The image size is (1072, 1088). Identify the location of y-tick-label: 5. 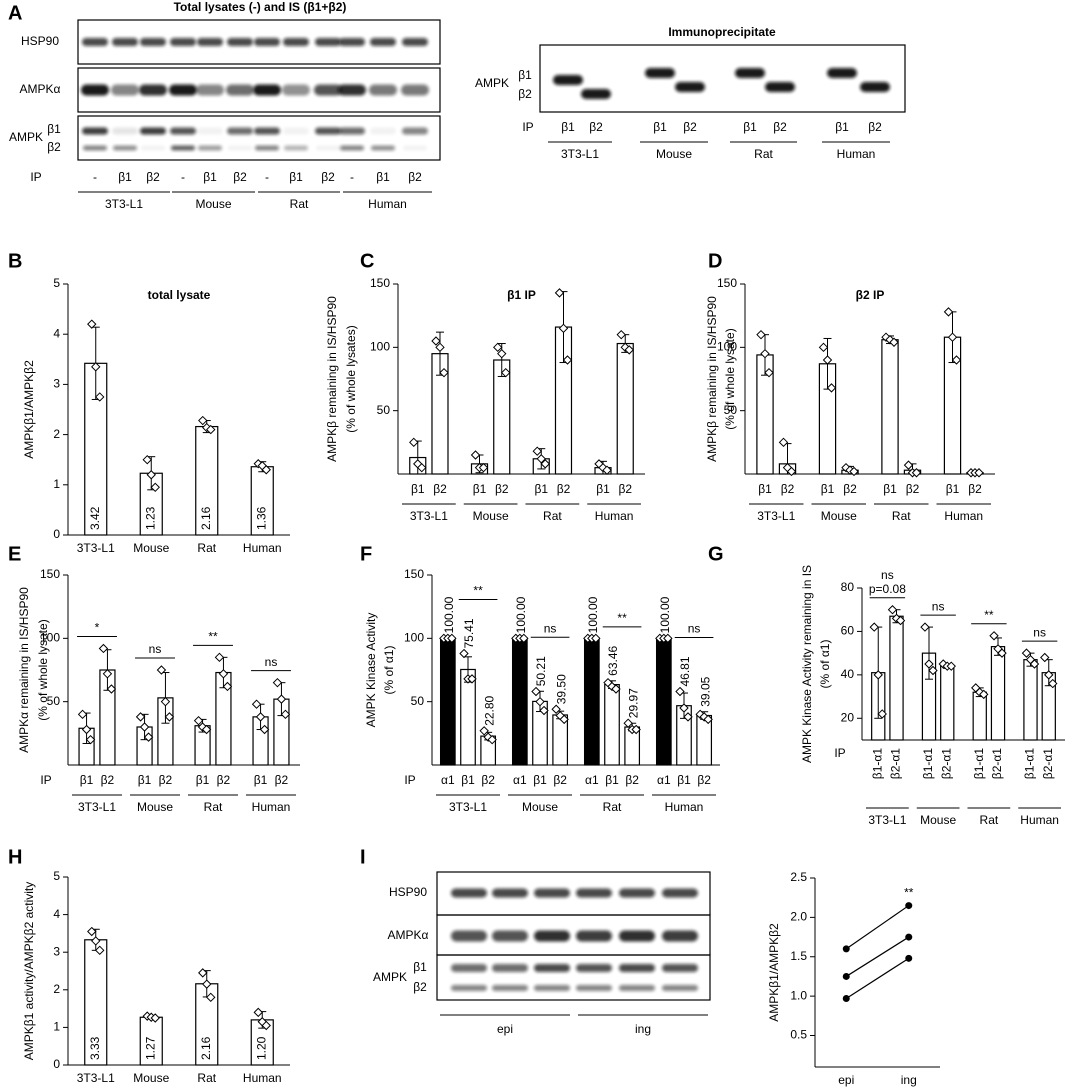
(56, 876).